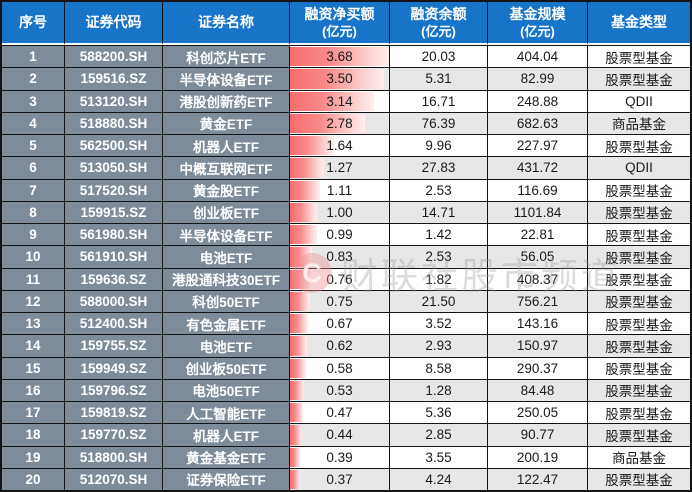  I want to click on cell-fund-scale: 150.97, so click(538, 346).